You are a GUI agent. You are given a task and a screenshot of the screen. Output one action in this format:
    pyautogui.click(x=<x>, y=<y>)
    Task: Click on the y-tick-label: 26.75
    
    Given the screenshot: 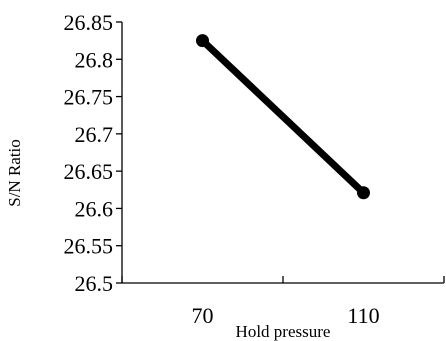 What is the action you would take?
    pyautogui.click(x=89, y=97)
    